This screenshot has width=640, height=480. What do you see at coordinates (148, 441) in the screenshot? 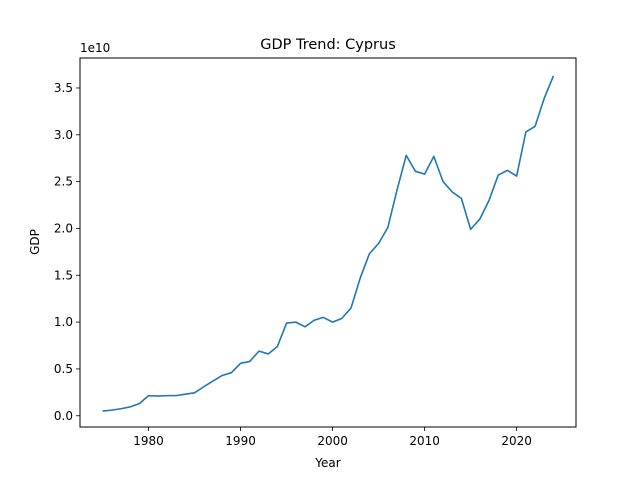
I see `x-tick-label: 1980` at bounding box center [148, 441].